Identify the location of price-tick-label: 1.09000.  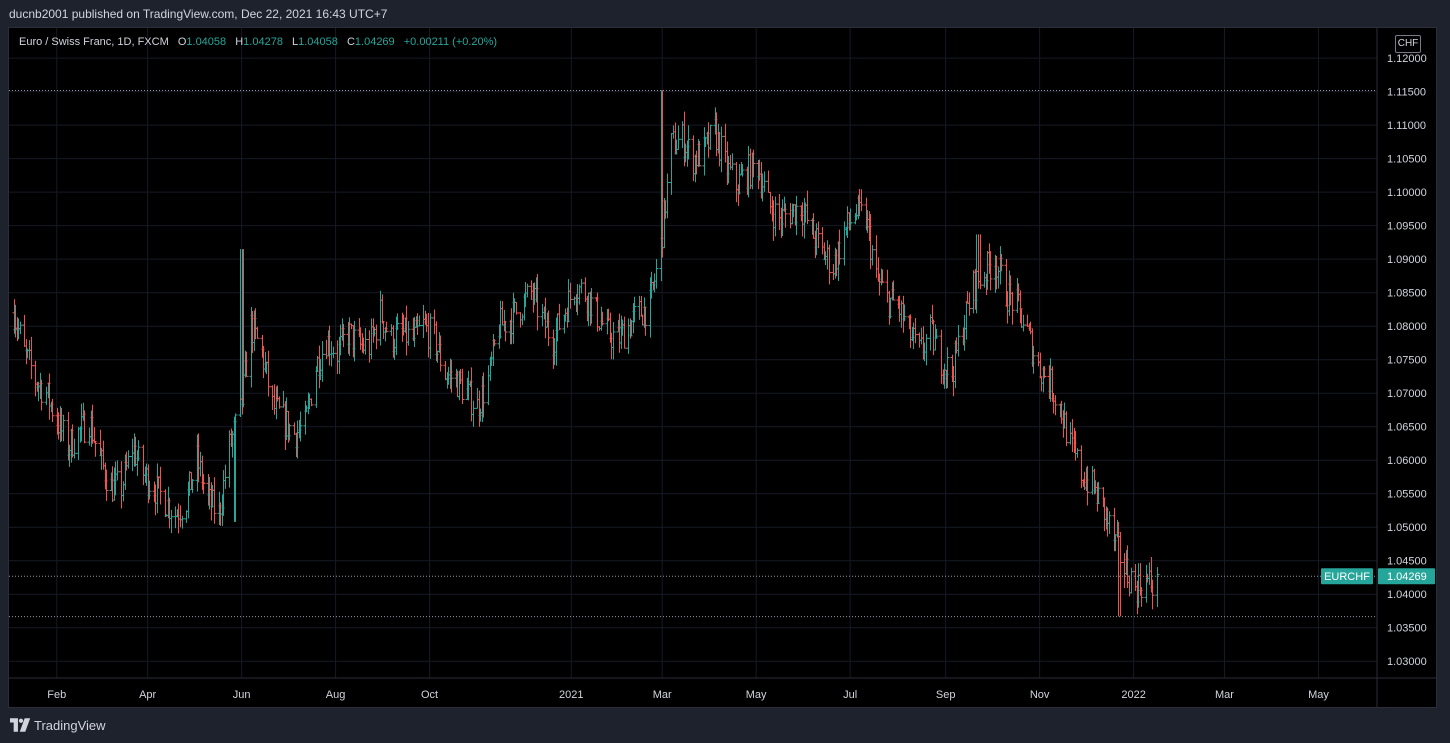
(1407, 260).